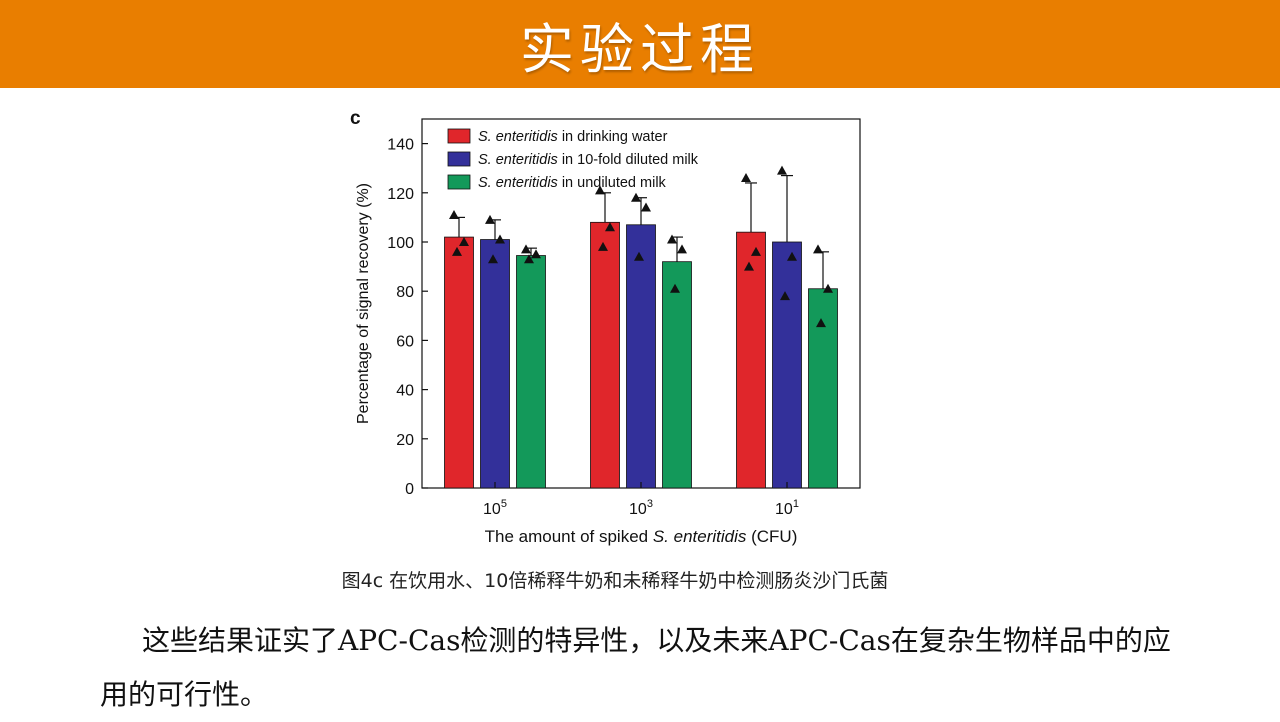  Describe the element at coordinates (641, 508) in the screenshot. I see `x-tick-label: 10³` at that location.